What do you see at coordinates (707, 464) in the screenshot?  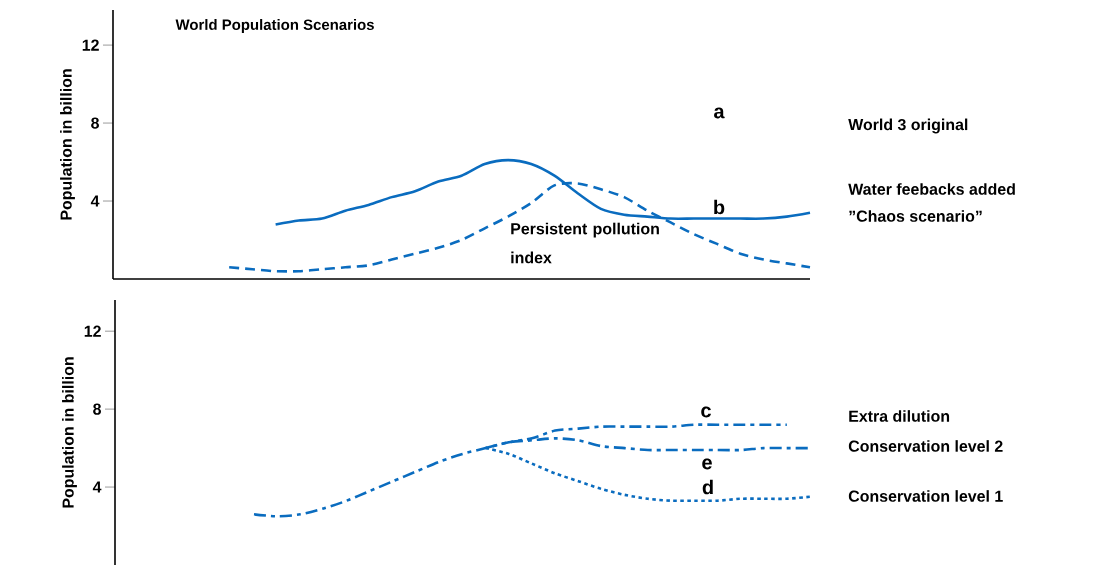 I see `annotation: e` at bounding box center [707, 464].